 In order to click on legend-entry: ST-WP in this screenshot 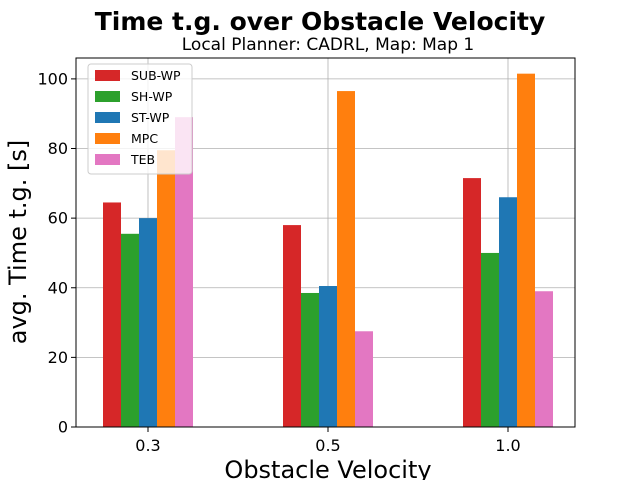, I will do `click(150, 117)`.